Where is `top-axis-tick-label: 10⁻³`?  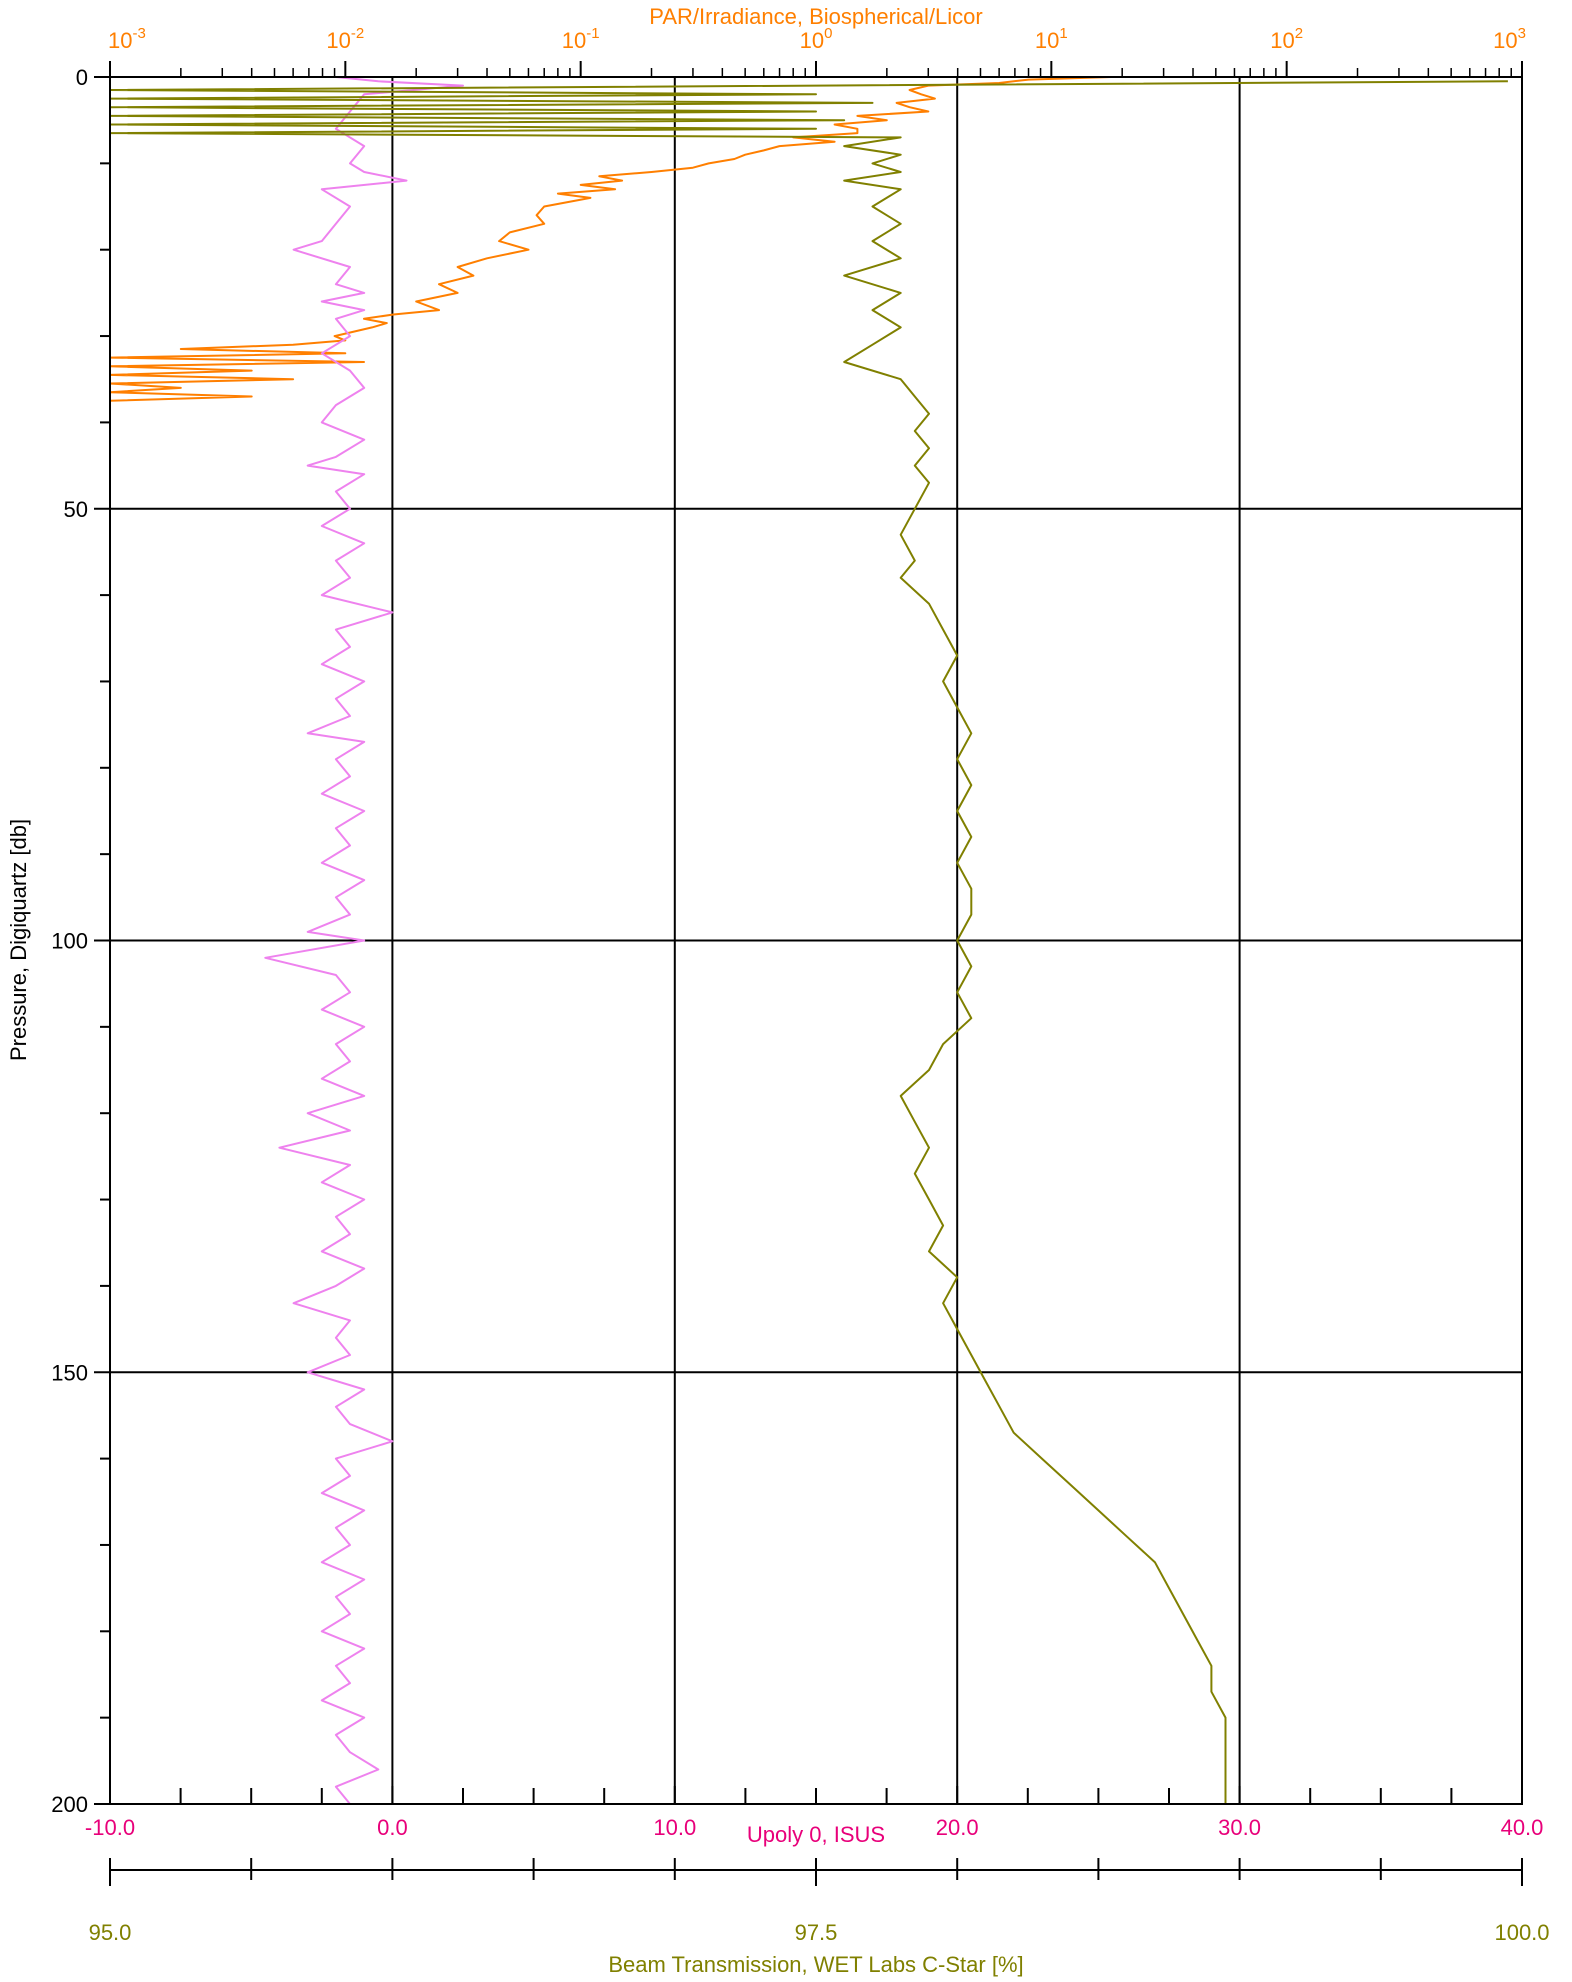
top-axis-tick-label: 10⁻³ is located at coordinates (127, 39).